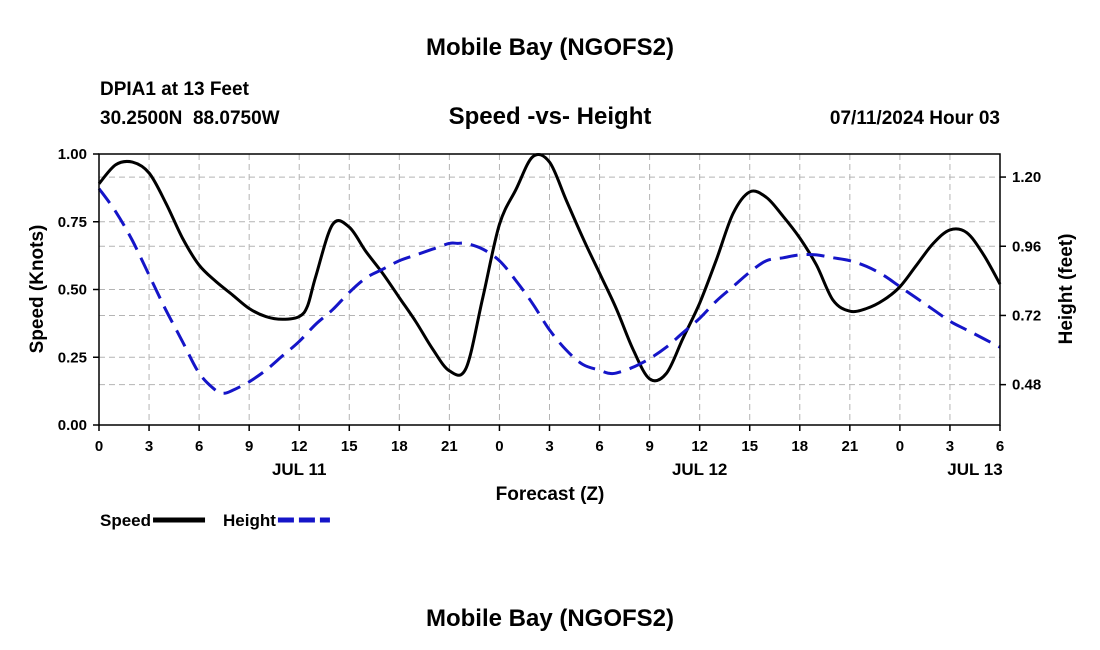 The height and width of the screenshot is (650, 1100). What do you see at coordinates (1026, 177) in the screenshot?
I see `y-tick-label-right: 1.20` at bounding box center [1026, 177].